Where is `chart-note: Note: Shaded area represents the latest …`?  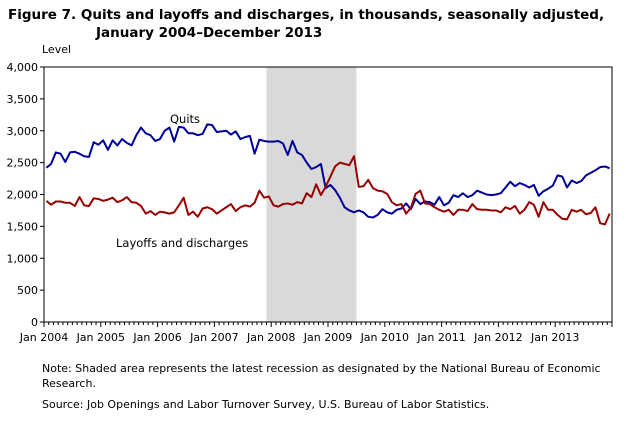 chart-note: Note: Shaded area represents the latest … is located at coordinates (321, 376).